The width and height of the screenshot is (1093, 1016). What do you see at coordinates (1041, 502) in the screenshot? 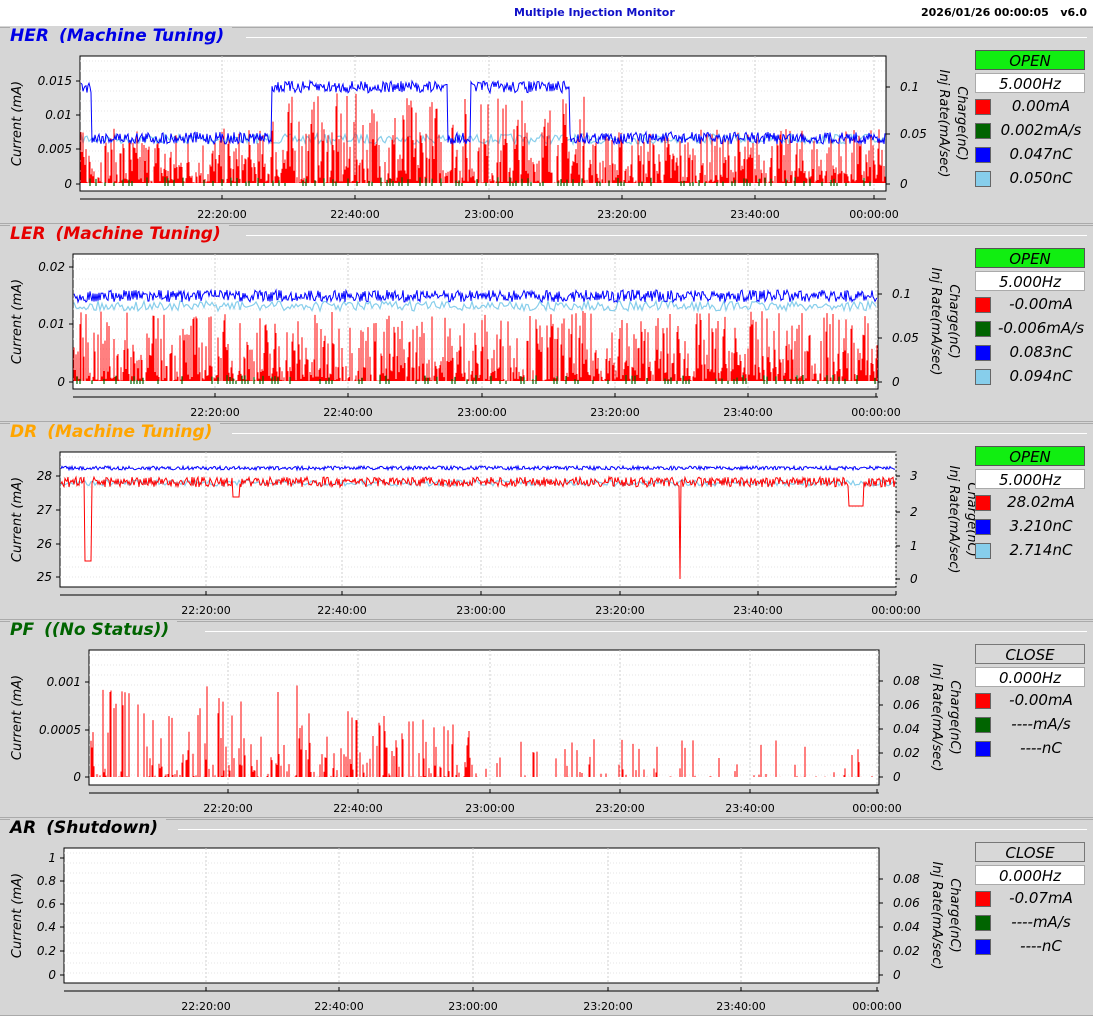
I see `legend-value: 28.02mA` at bounding box center [1041, 502].